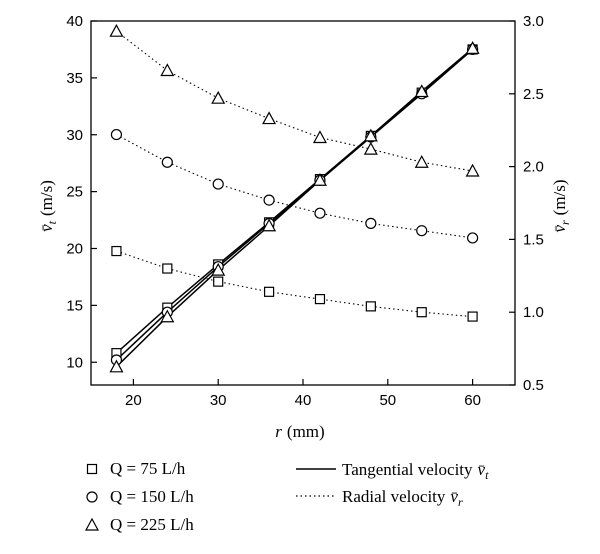 Image resolution: width=600 pixels, height=554 pixels. Describe the element at coordinates (148, 468) in the screenshot. I see `legend-label-q75: Q = 75 L/h` at that location.